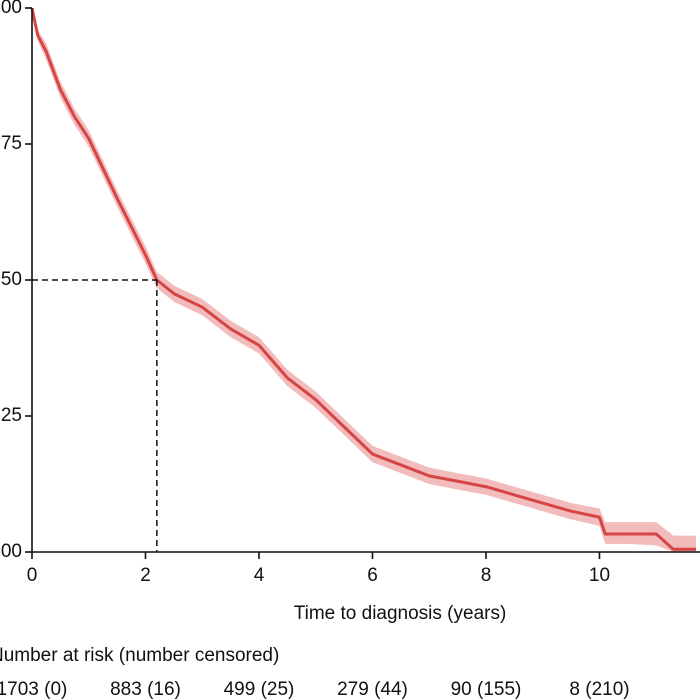  Describe the element at coordinates (259, 575) in the screenshot. I see `x-tick-label: 4` at that location.